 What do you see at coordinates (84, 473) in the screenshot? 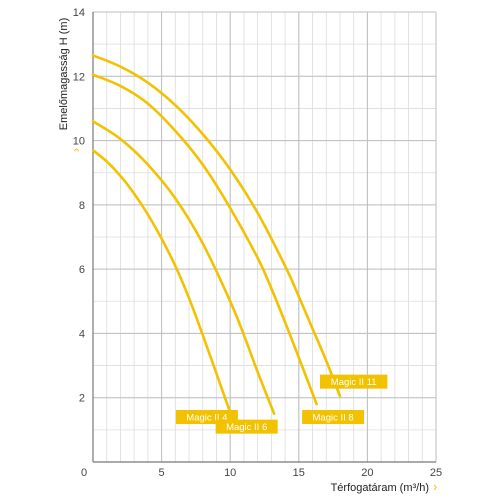
I see `x-tick-label: 0` at bounding box center [84, 473].